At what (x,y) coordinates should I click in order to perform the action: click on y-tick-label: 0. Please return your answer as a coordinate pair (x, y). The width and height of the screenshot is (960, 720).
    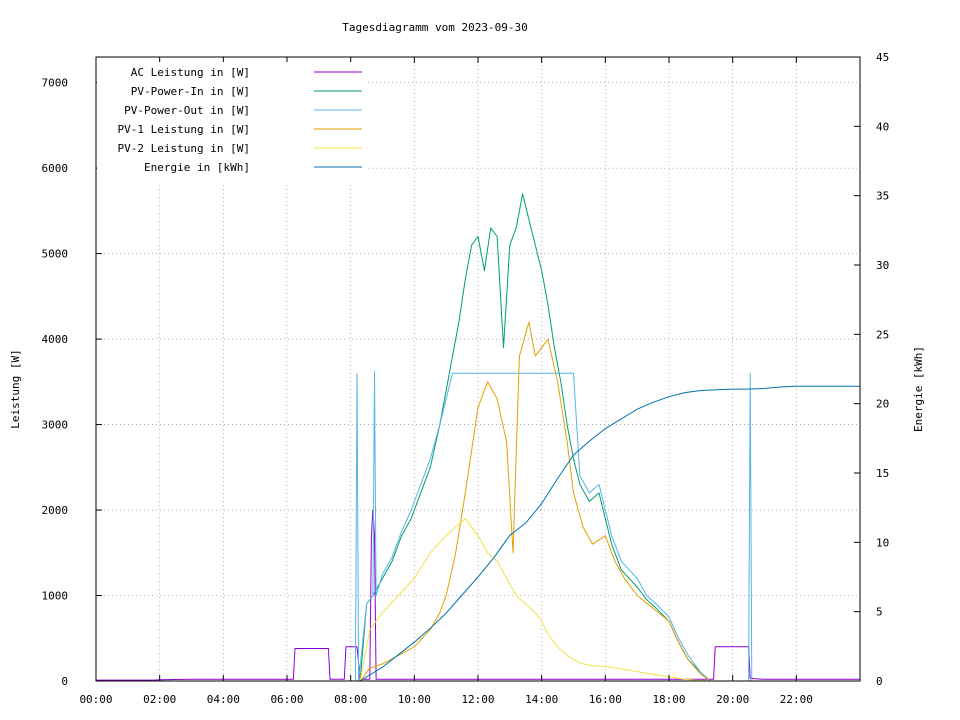
    Looking at the image, I should click on (64, 681).